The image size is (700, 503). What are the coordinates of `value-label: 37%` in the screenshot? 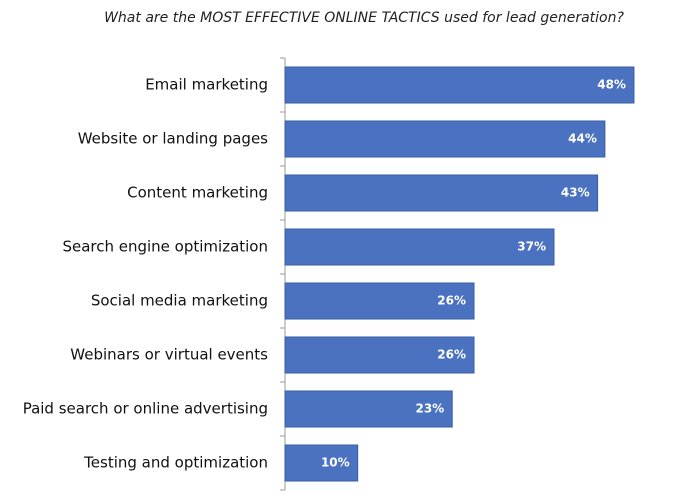 It's located at (531, 247).